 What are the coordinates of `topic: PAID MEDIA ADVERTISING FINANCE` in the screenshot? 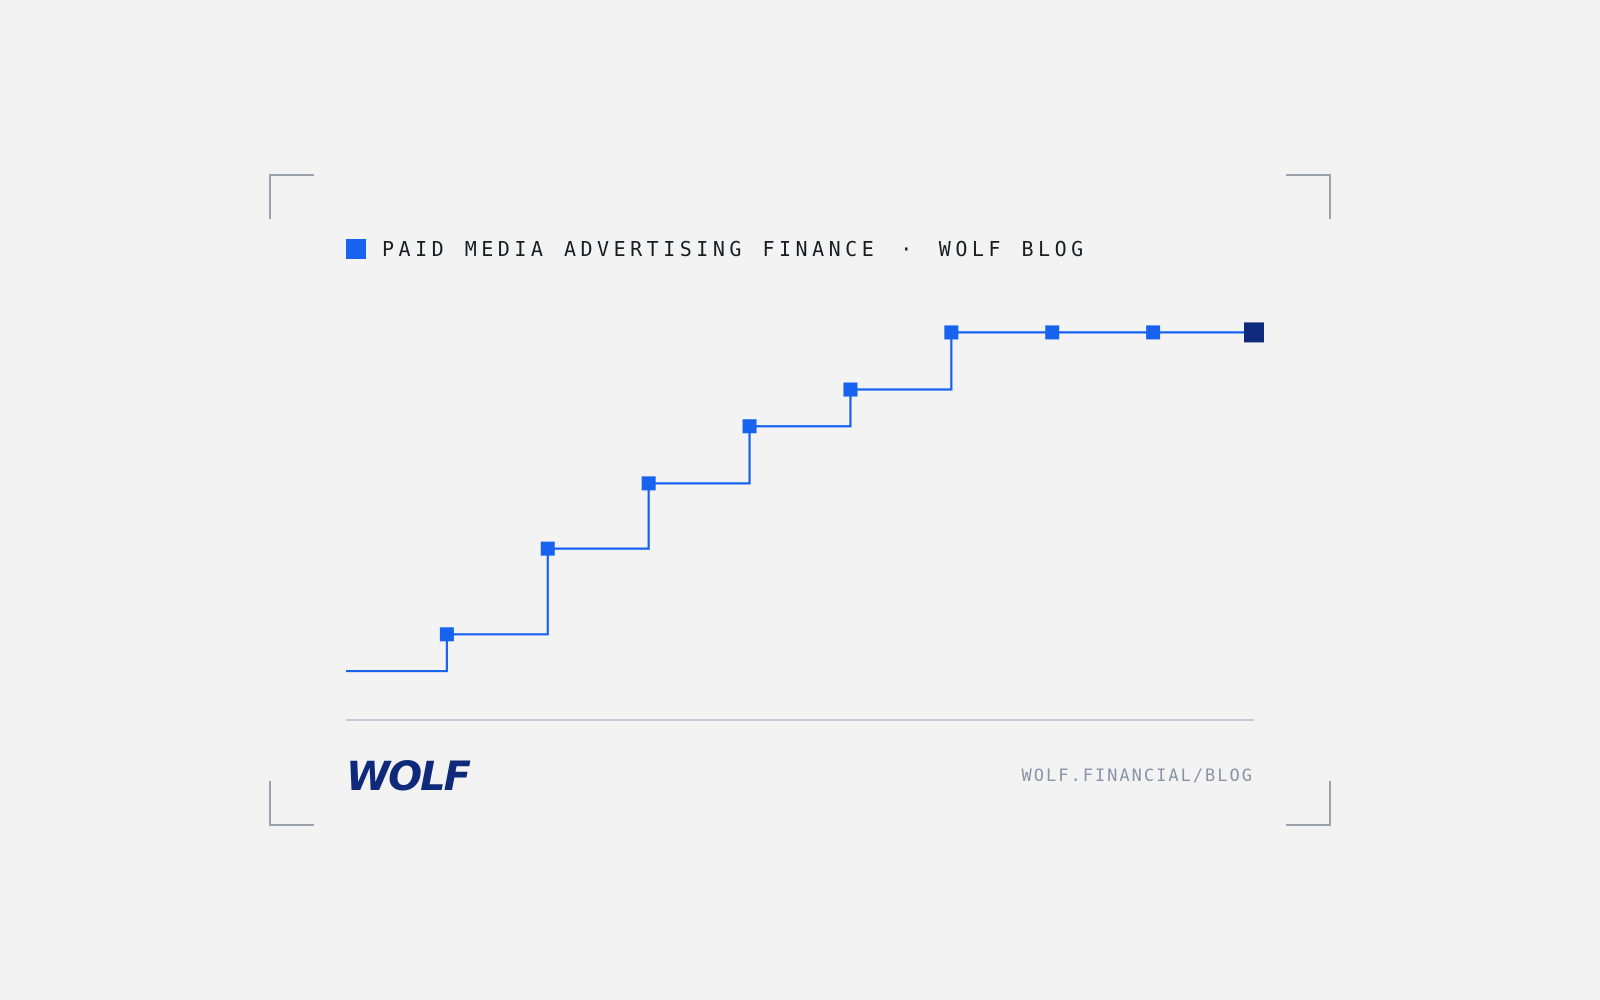 It's located at (630, 249).